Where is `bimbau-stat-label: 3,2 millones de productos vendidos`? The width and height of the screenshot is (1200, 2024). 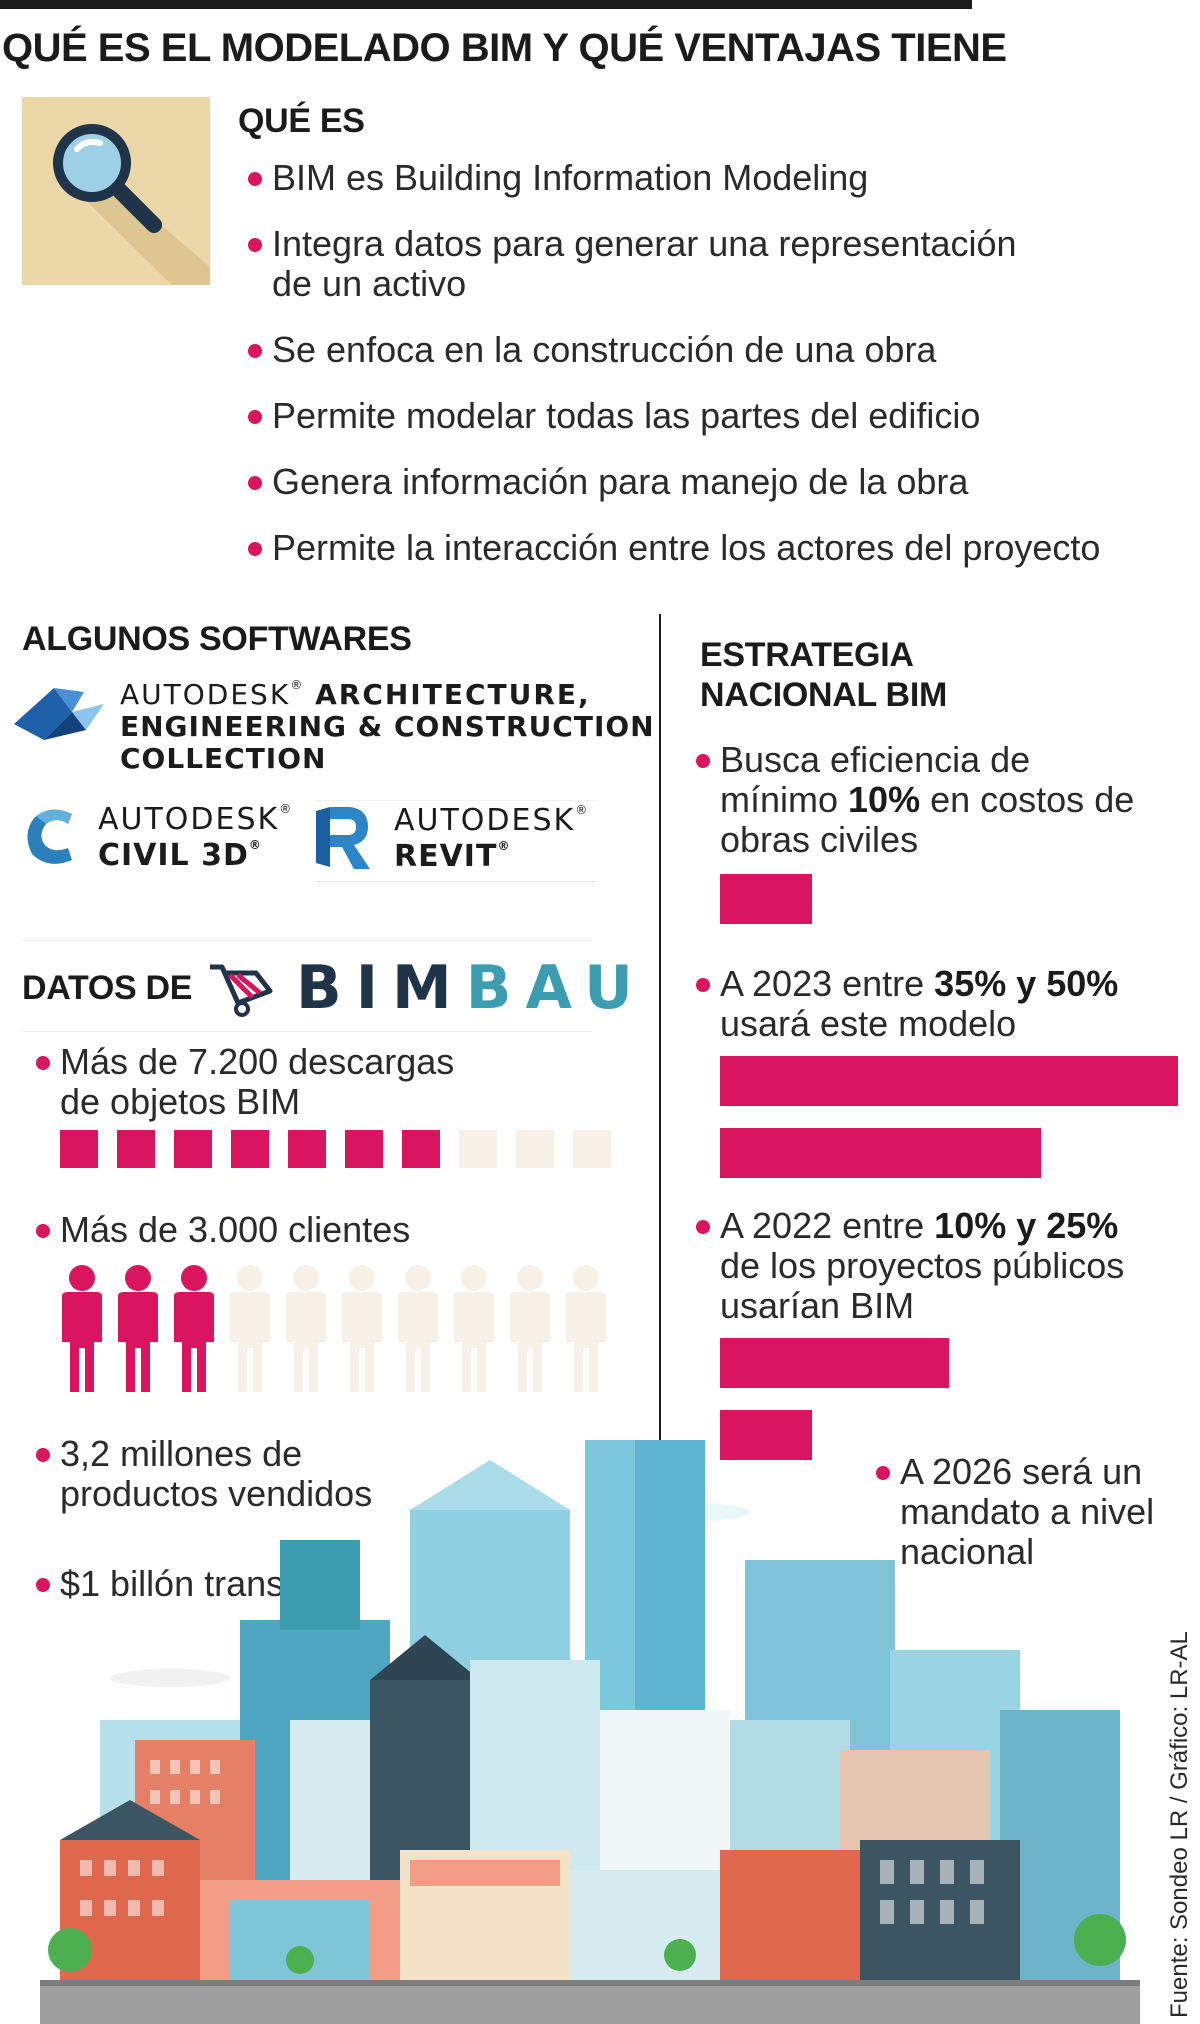
bimbau-stat-label: 3,2 millones de productos vendidos is located at coordinates (246, 1474).